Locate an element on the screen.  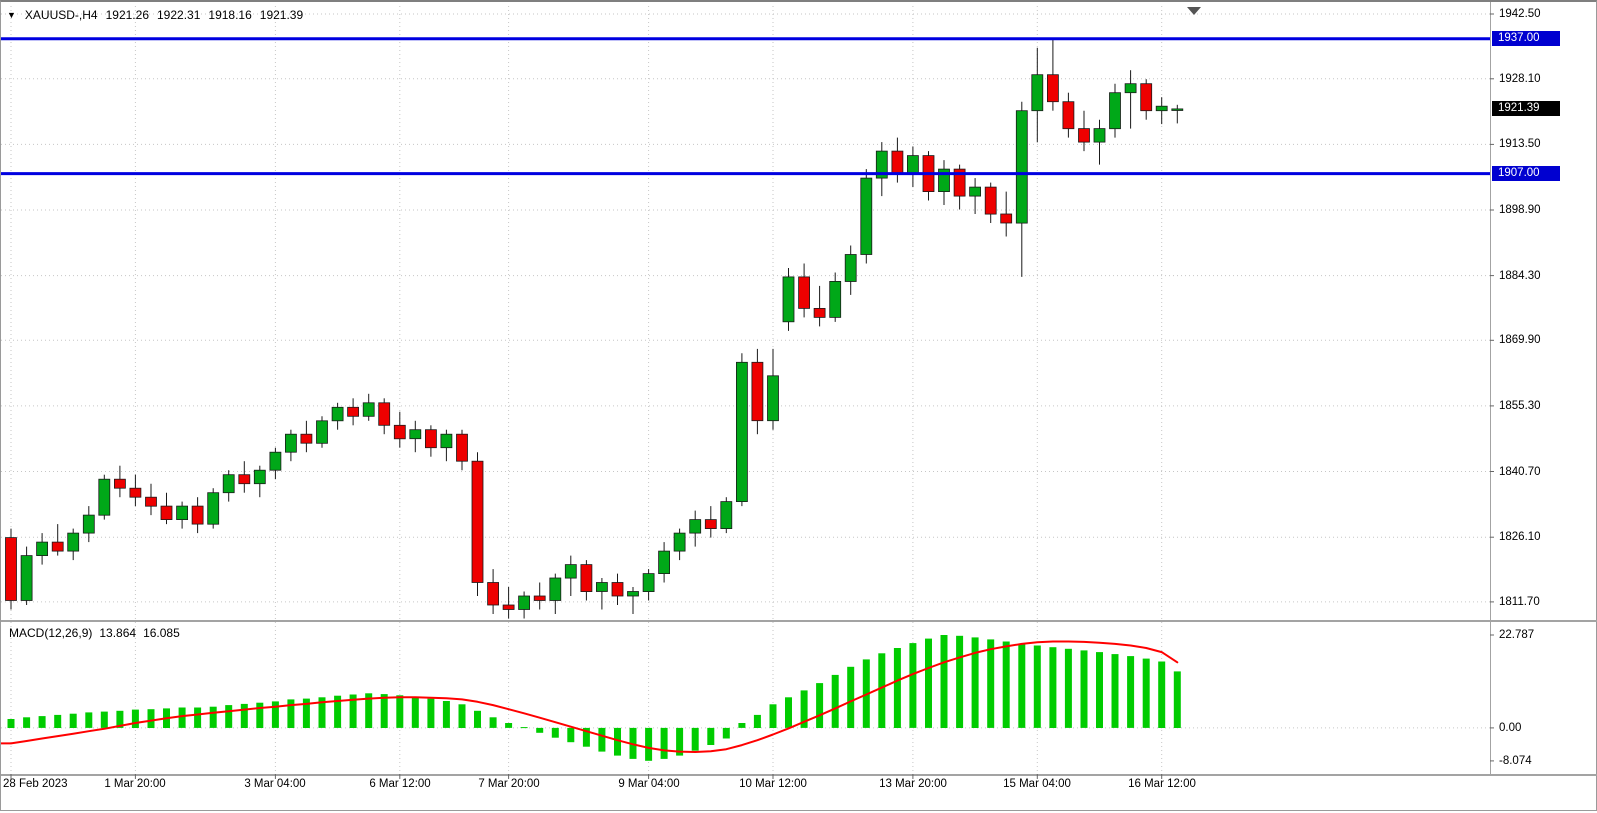
price-tick-label: 1811.70 is located at coordinates (1519, 602).